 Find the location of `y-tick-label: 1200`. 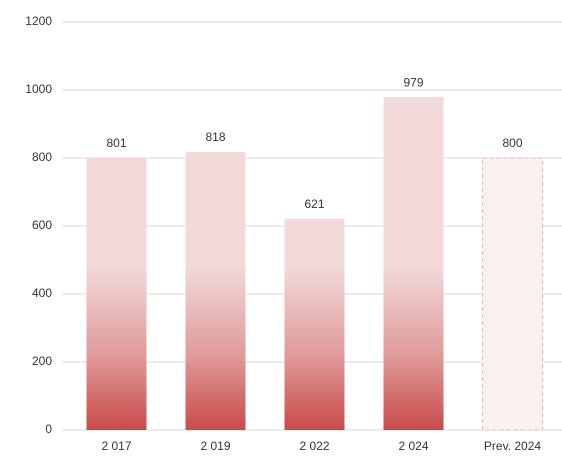

y-tick-label: 1200 is located at coordinates (38, 21).